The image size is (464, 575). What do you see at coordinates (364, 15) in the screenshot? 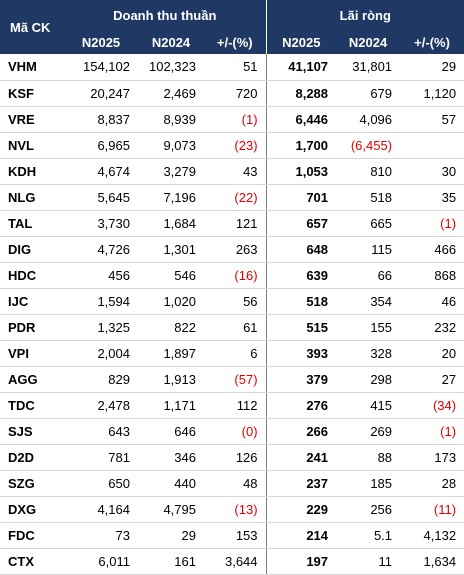
I see `header-group-profit: Lãi ròng` at bounding box center [364, 15].